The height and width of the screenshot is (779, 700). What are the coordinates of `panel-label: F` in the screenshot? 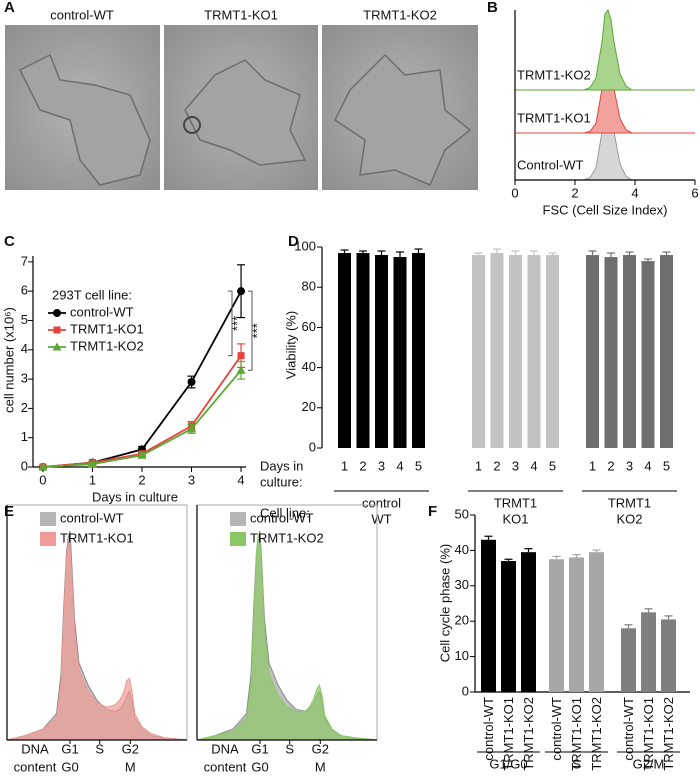 It's located at (432, 511).